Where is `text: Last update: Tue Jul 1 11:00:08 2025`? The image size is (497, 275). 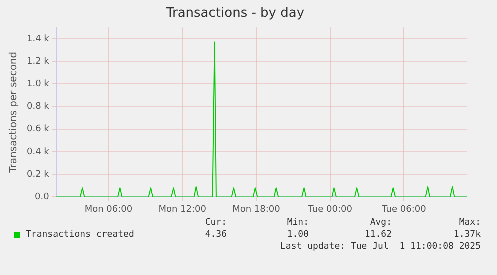 text: Last update: Tue Jul 1 11:00:08 2025 is located at coordinates (380, 247).